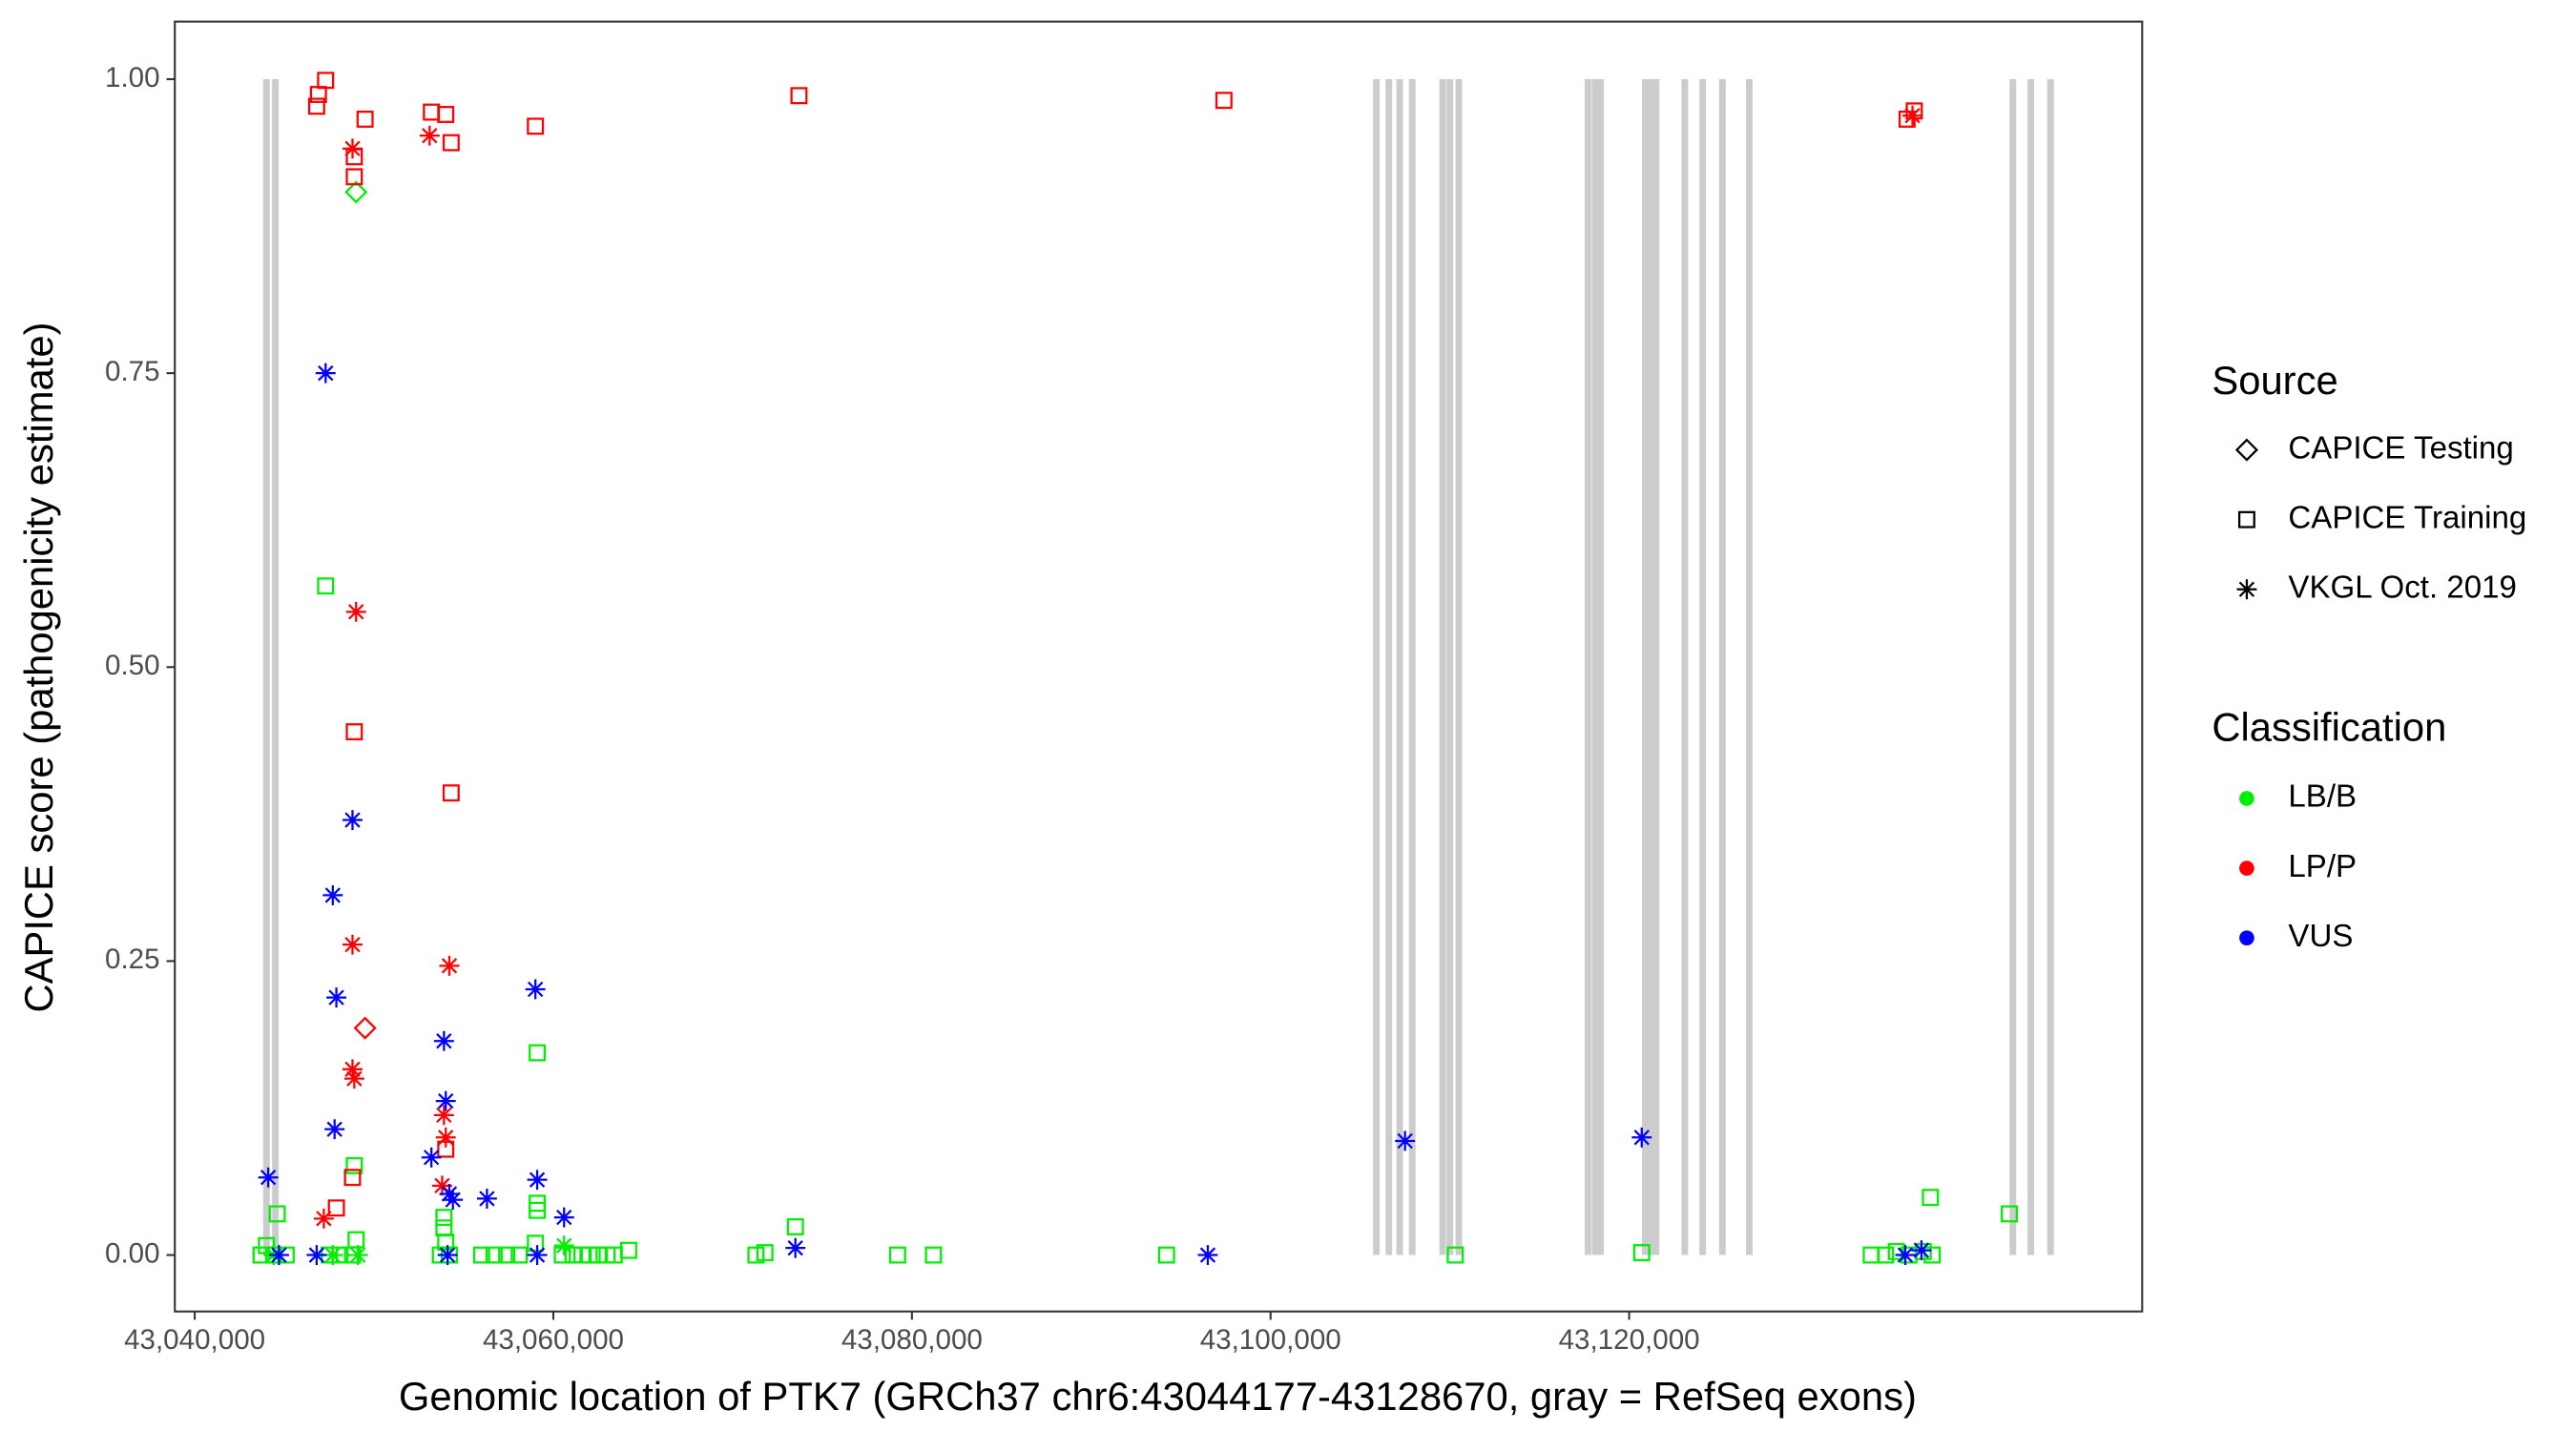  Describe the element at coordinates (2322, 866) in the screenshot. I see `legend-label: LP/P` at that location.